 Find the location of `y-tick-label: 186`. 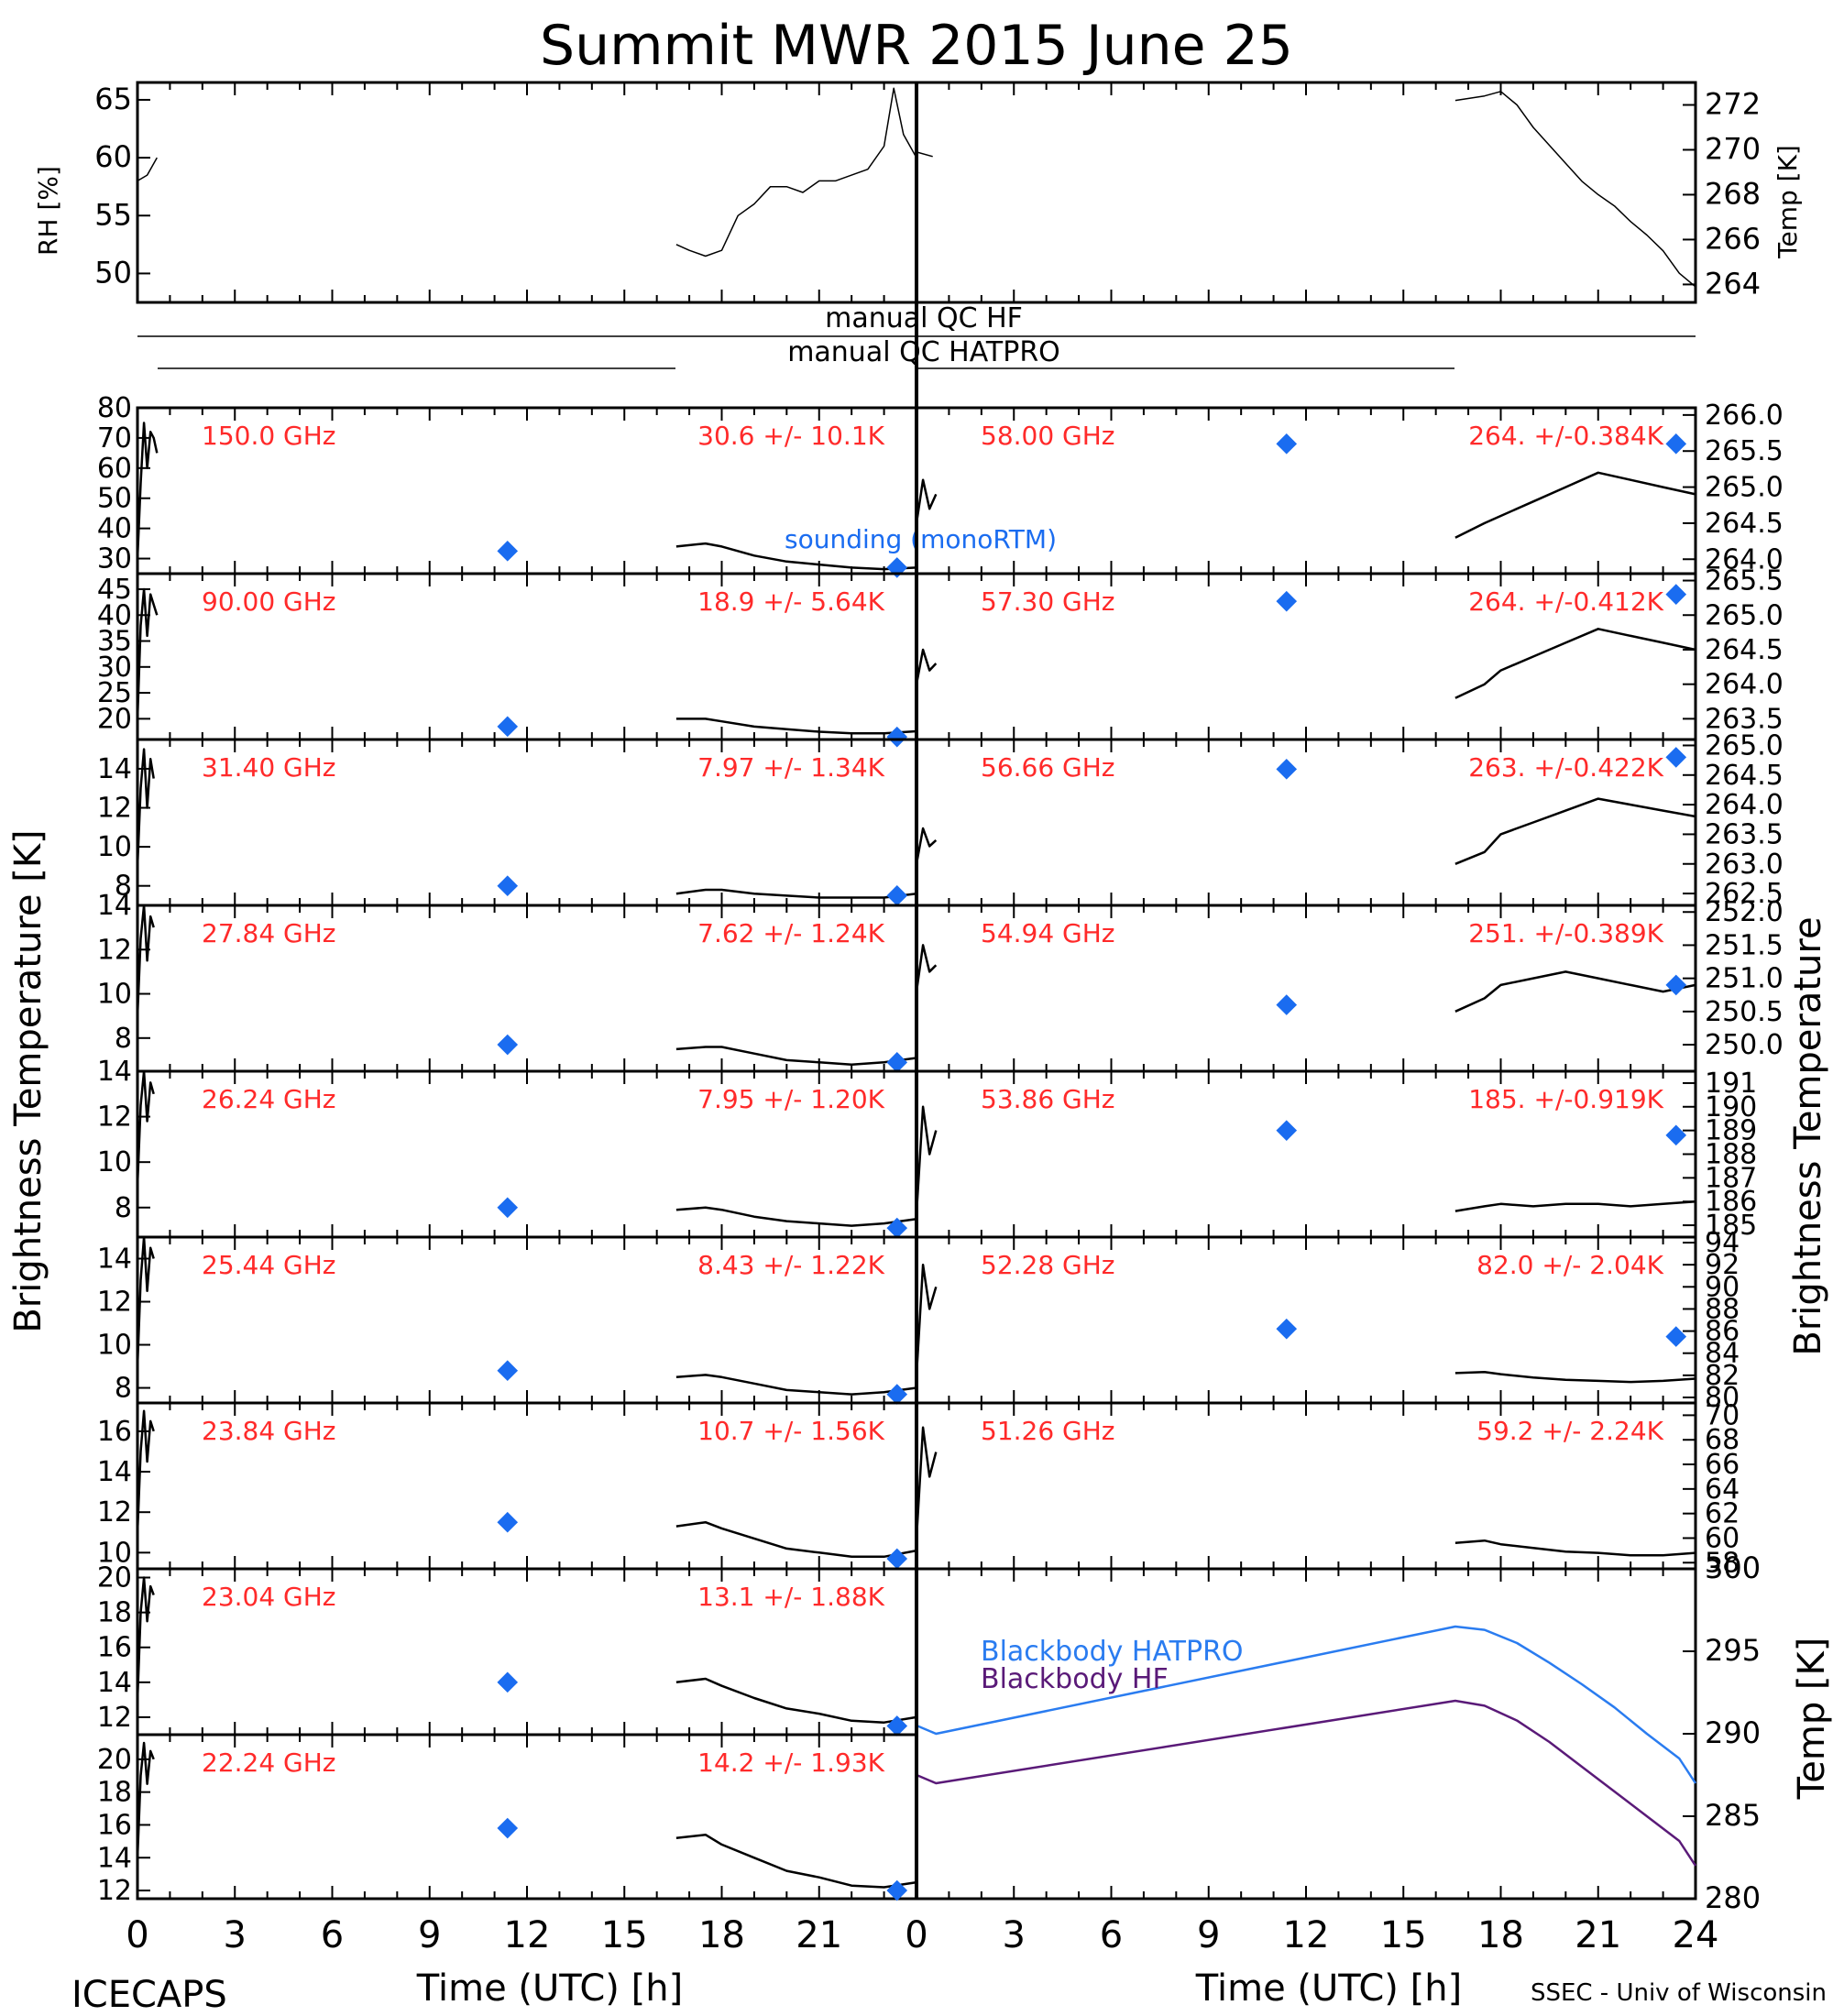

y-tick-label: 186 is located at coordinates (1731, 1202).